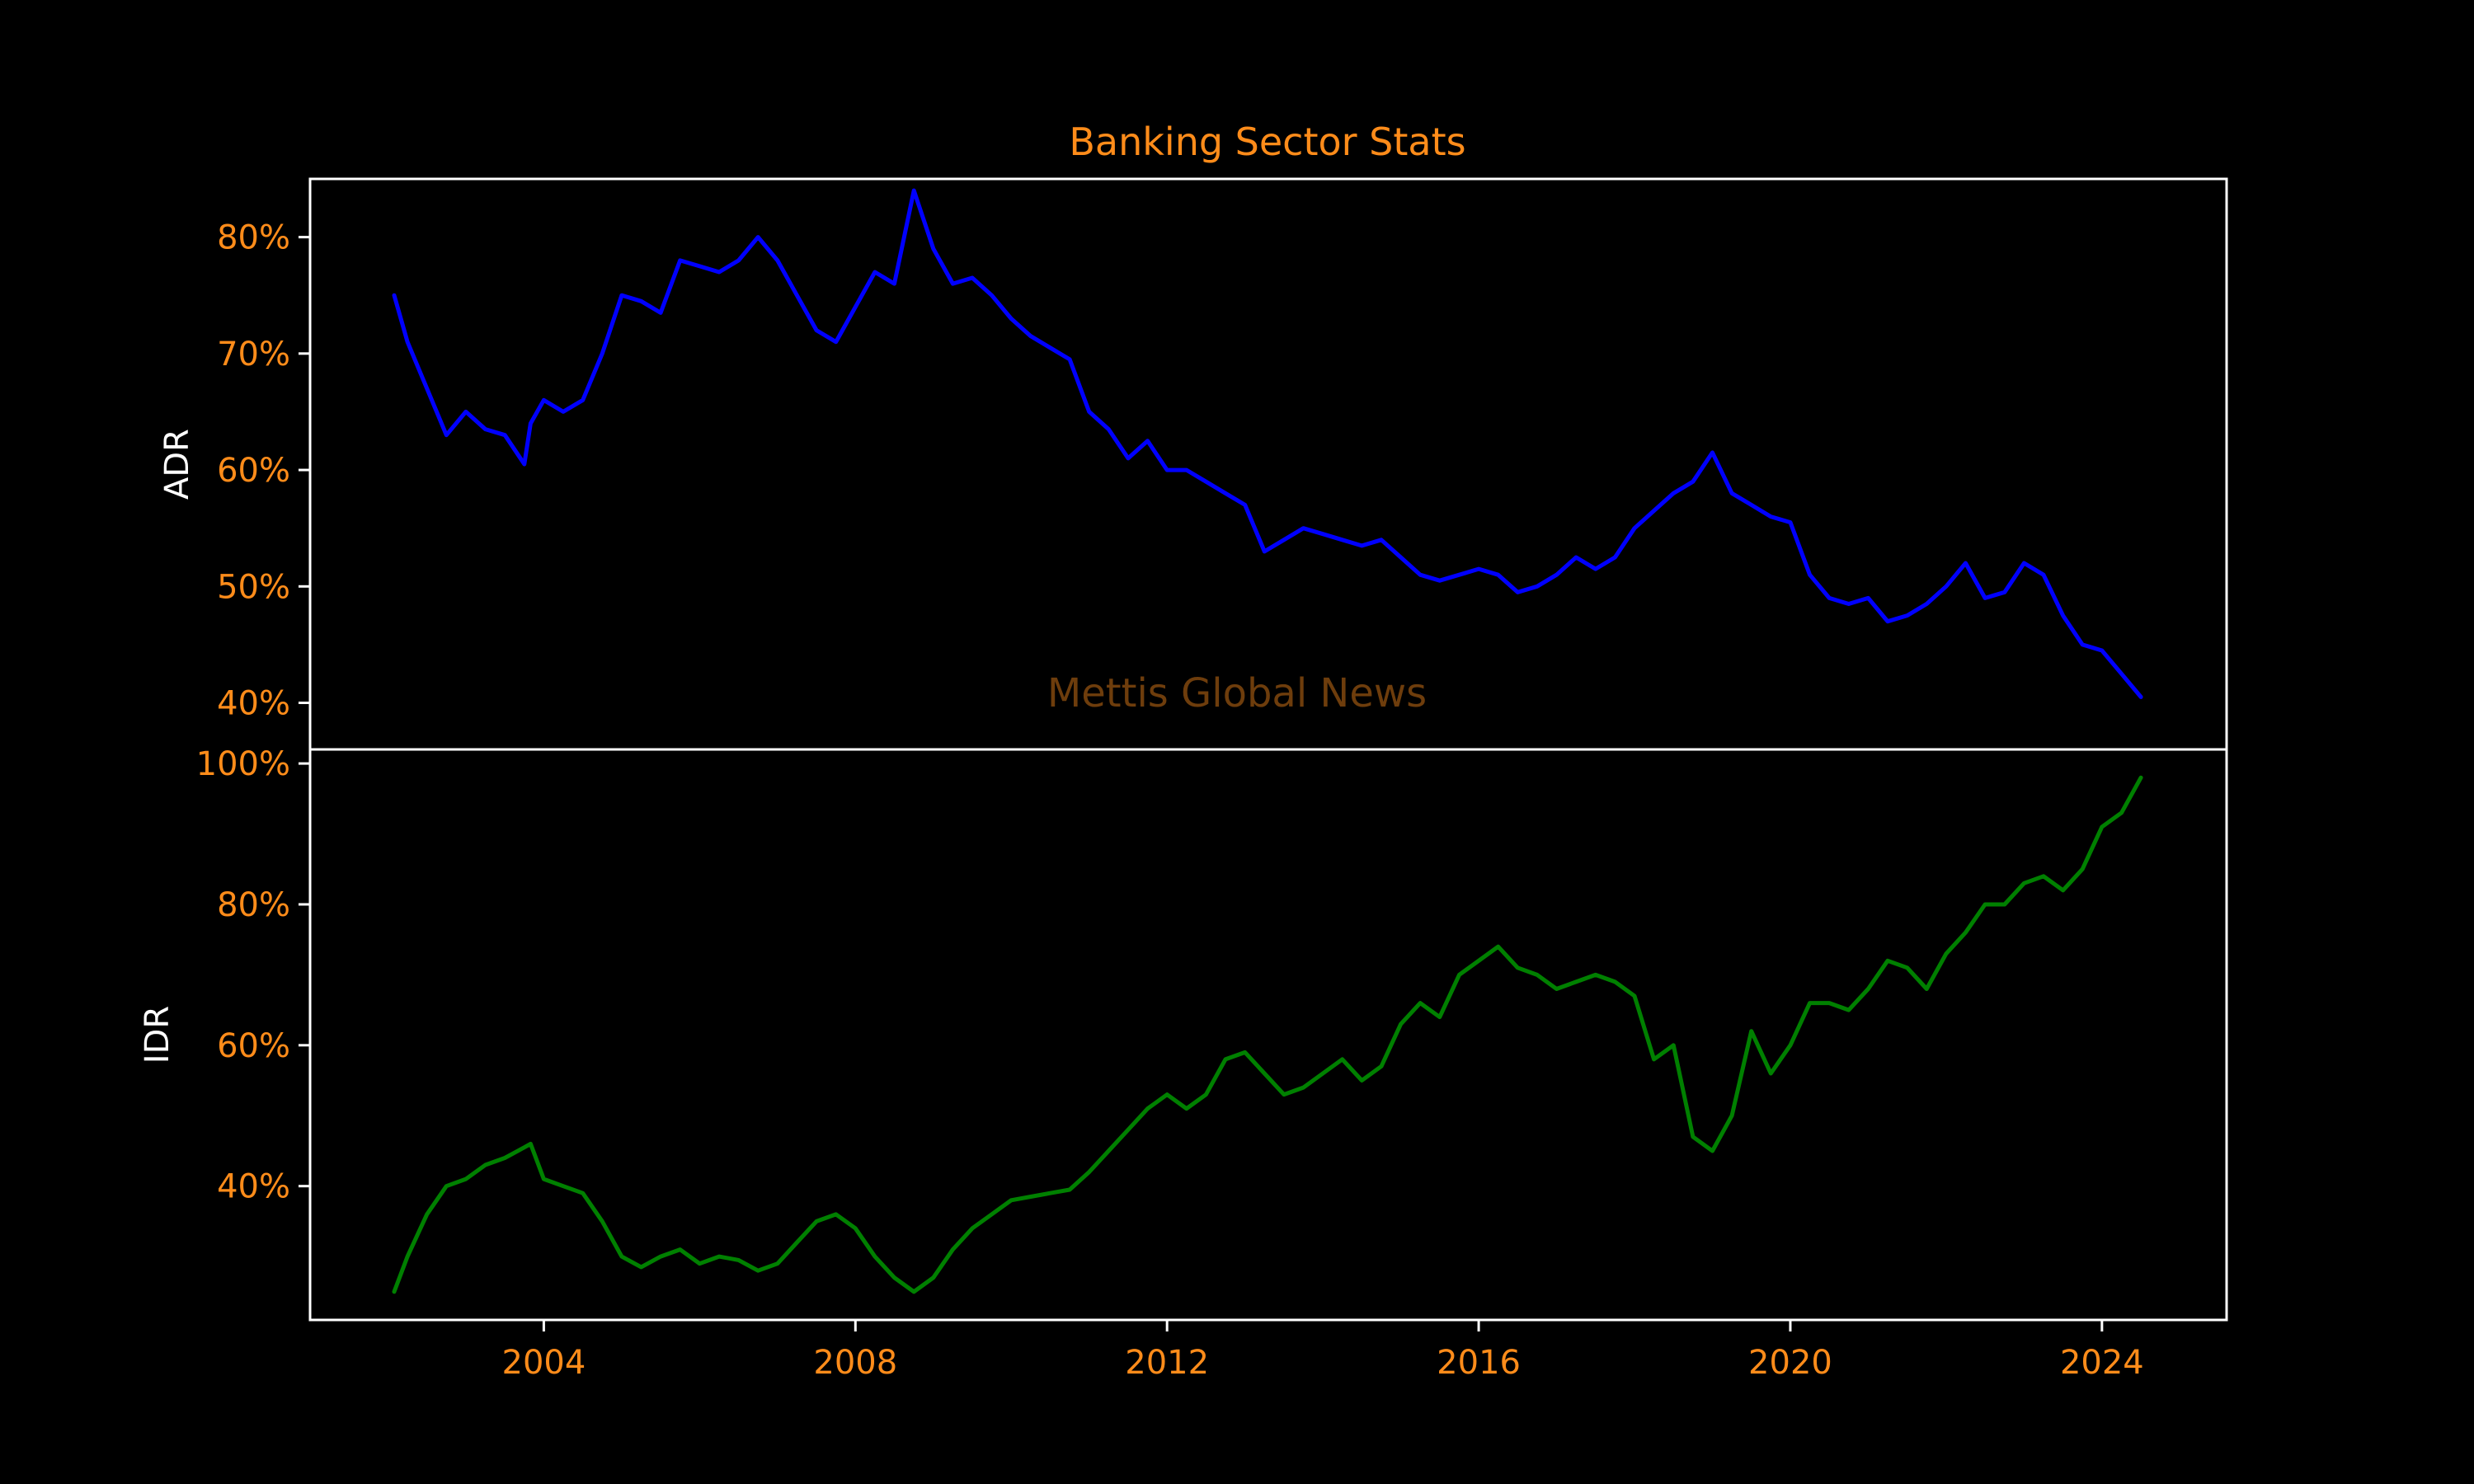 The height and width of the screenshot is (1484, 2474). I want to click on chart-title: Banking Sector Stats, so click(1267, 142).